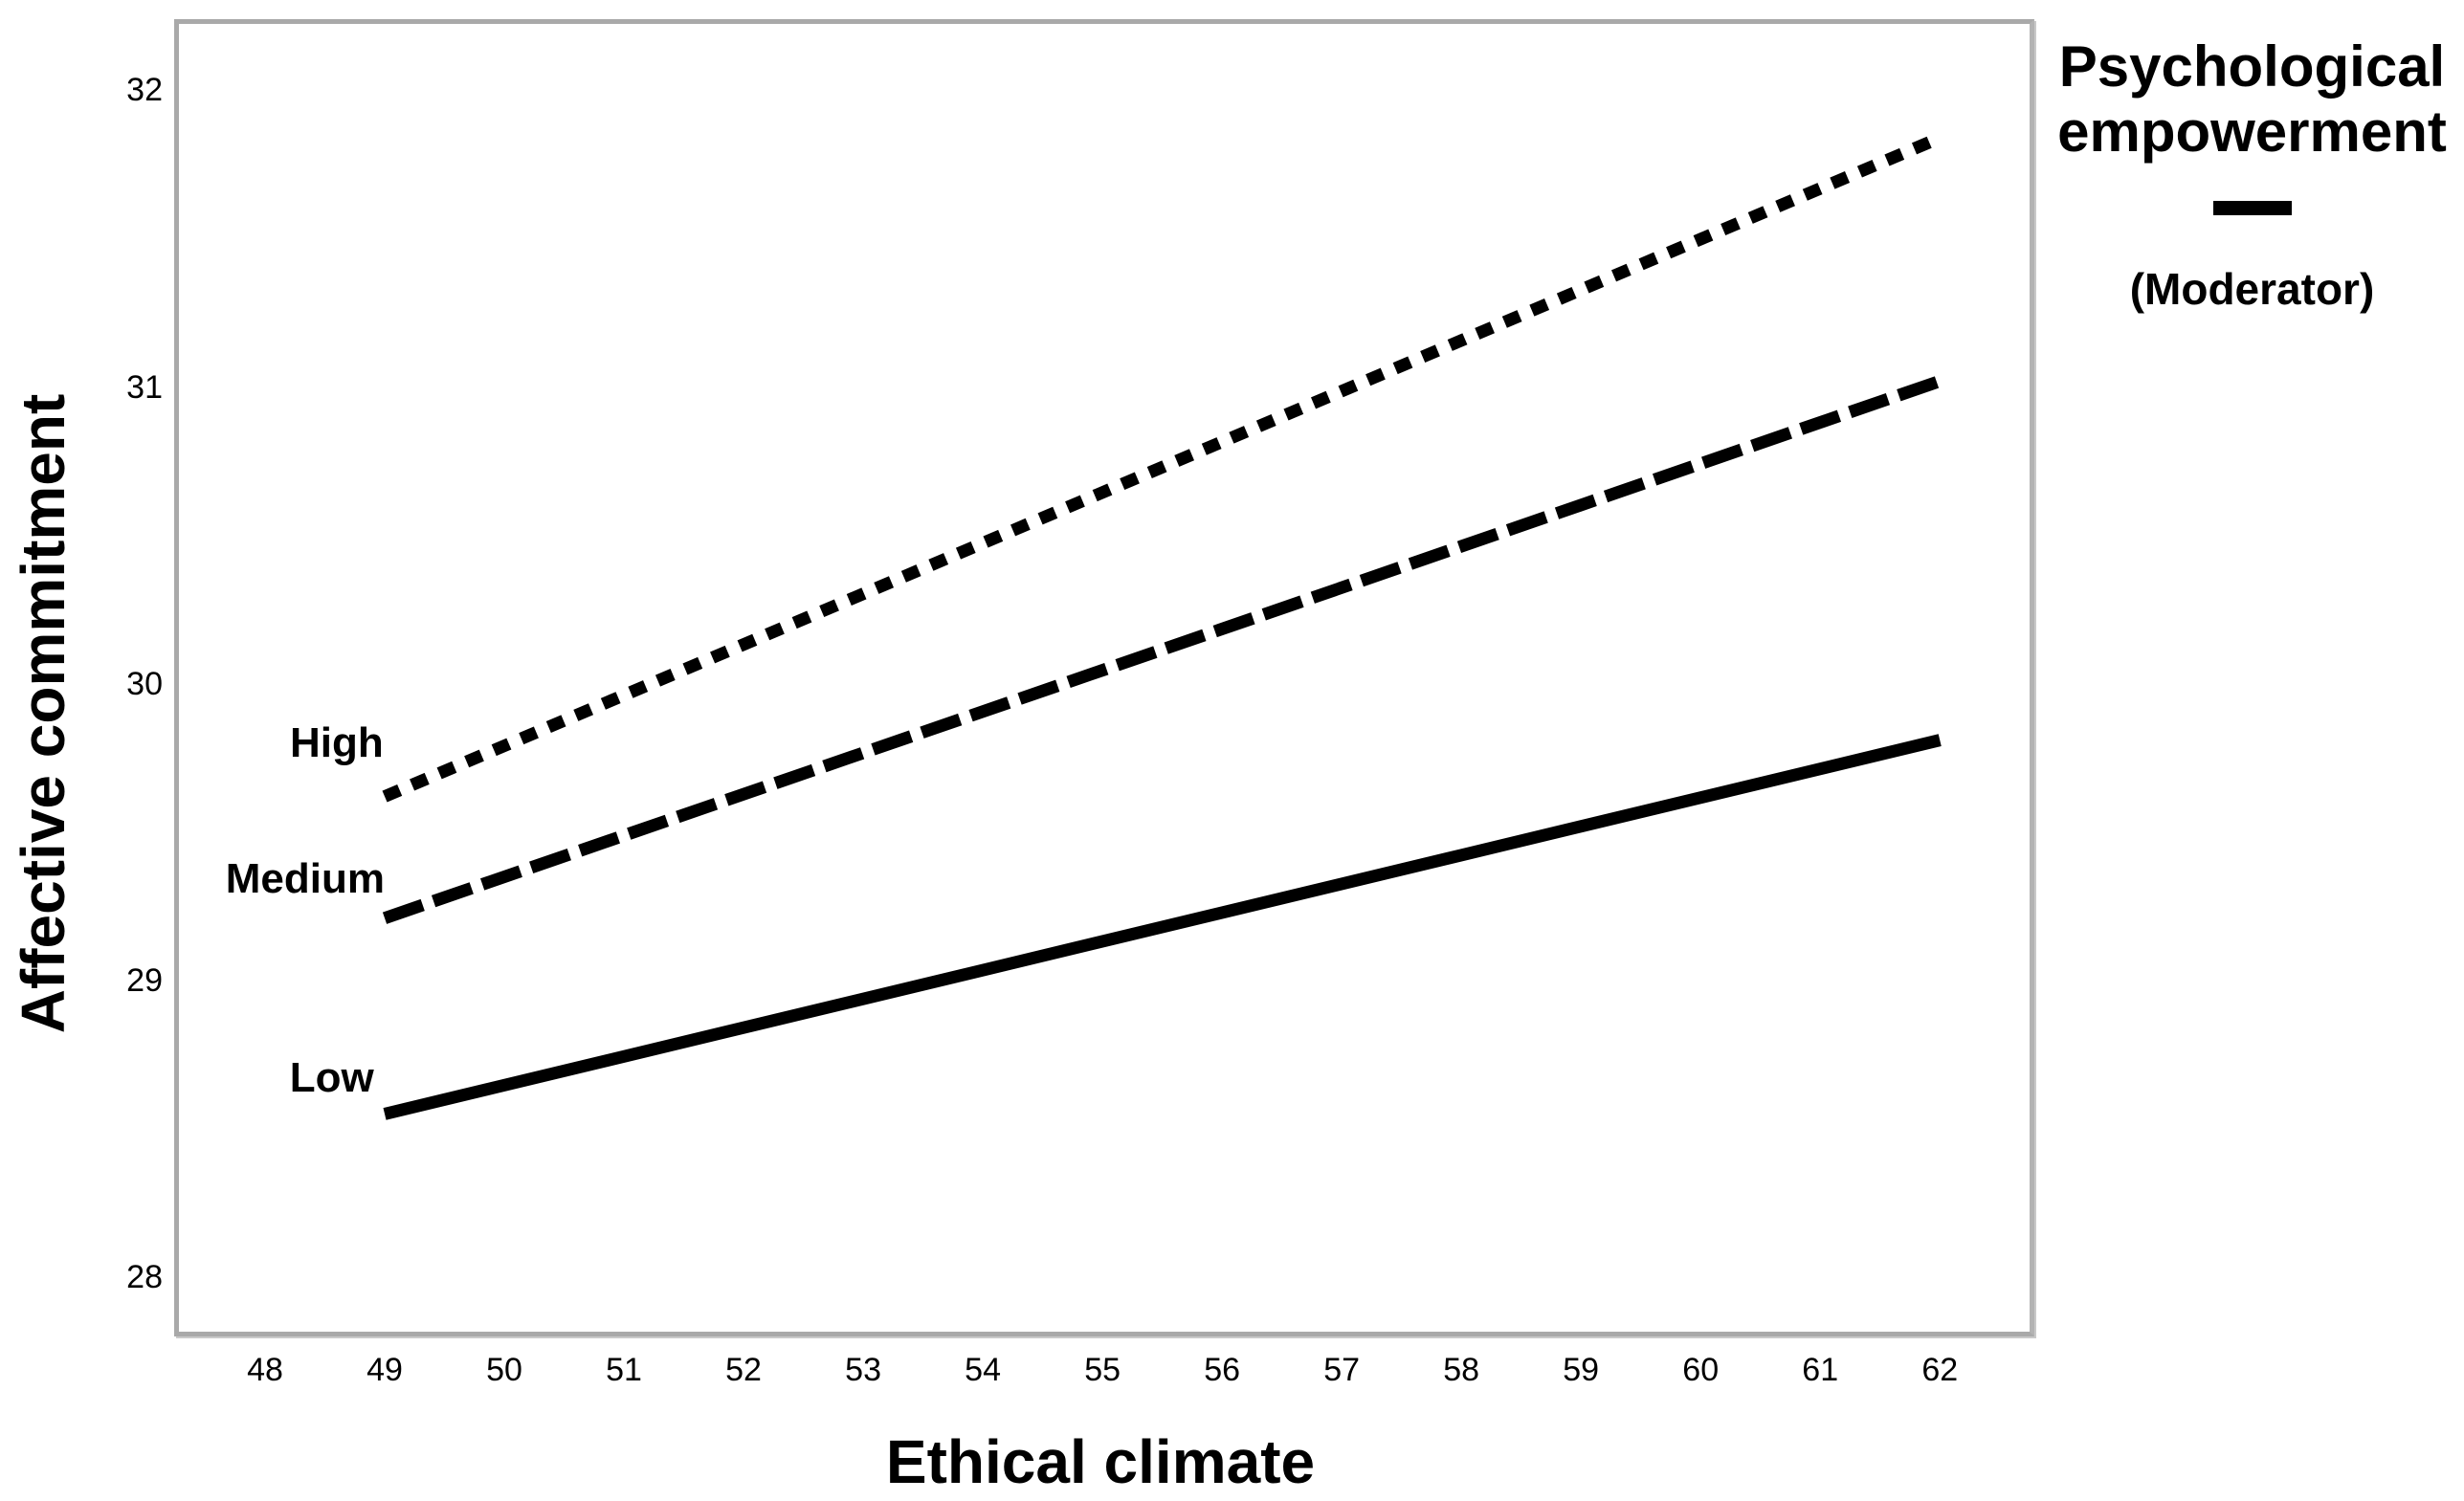 Image resolution: width=2464 pixels, height=1501 pixels. What do you see at coordinates (1101, 1461) in the screenshot?
I see `x-axis-title: Ethical climate` at bounding box center [1101, 1461].